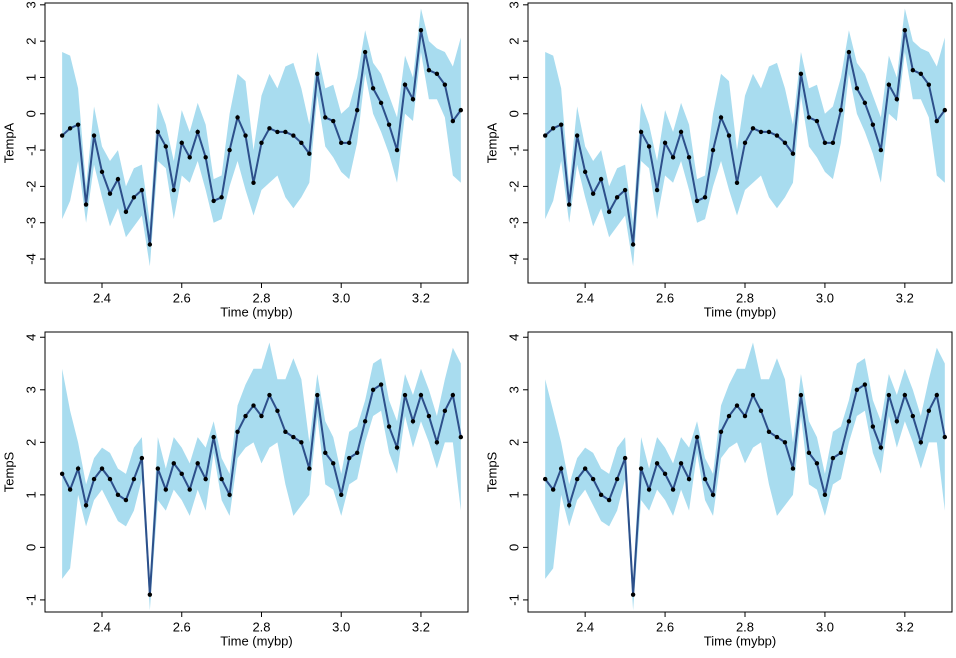 The image size is (956, 658). Describe the element at coordinates (513, 259) in the screenshot. I see `y-tick-label: -4` at that location.